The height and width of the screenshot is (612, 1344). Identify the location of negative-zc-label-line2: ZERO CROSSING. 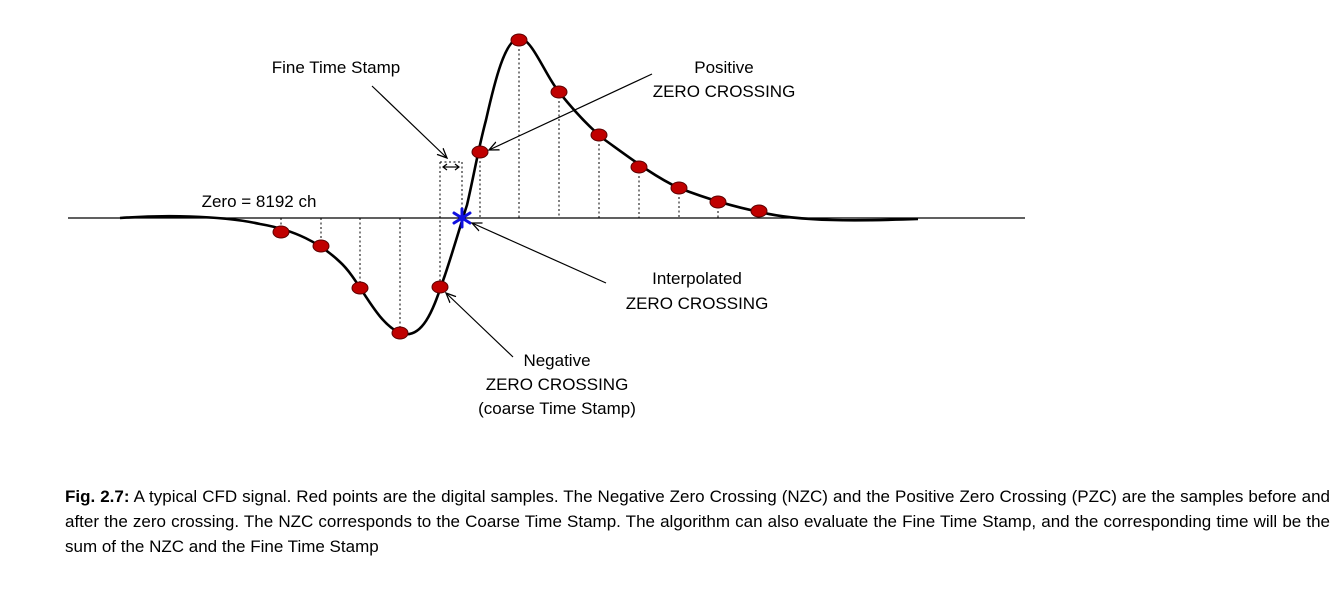
(557, 384).